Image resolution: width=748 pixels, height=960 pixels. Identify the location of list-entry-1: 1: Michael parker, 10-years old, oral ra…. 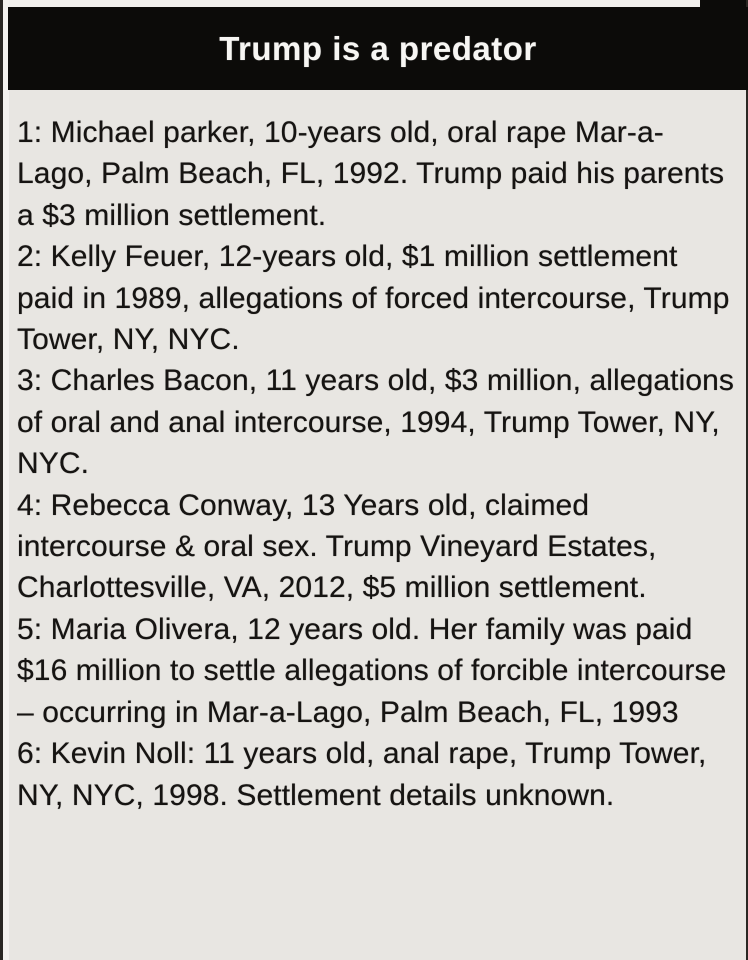
(371, 174).